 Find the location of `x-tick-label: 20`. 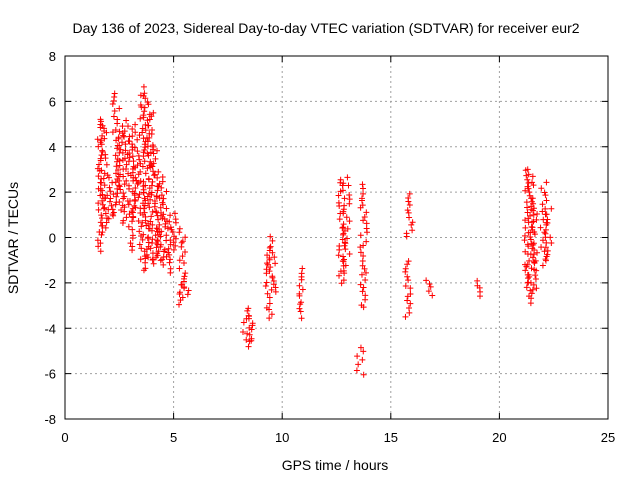

x-tick-label: 20 is located at coordinates (499, 437).